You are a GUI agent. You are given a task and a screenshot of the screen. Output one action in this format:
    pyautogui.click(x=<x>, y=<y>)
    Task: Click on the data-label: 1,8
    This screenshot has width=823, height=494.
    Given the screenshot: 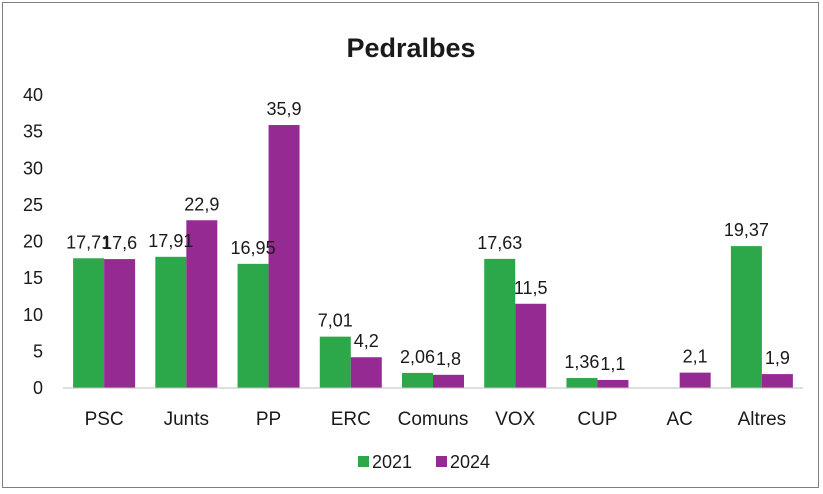 What is the action you would take?
    pyautogui.click(x=448, y=359)
    